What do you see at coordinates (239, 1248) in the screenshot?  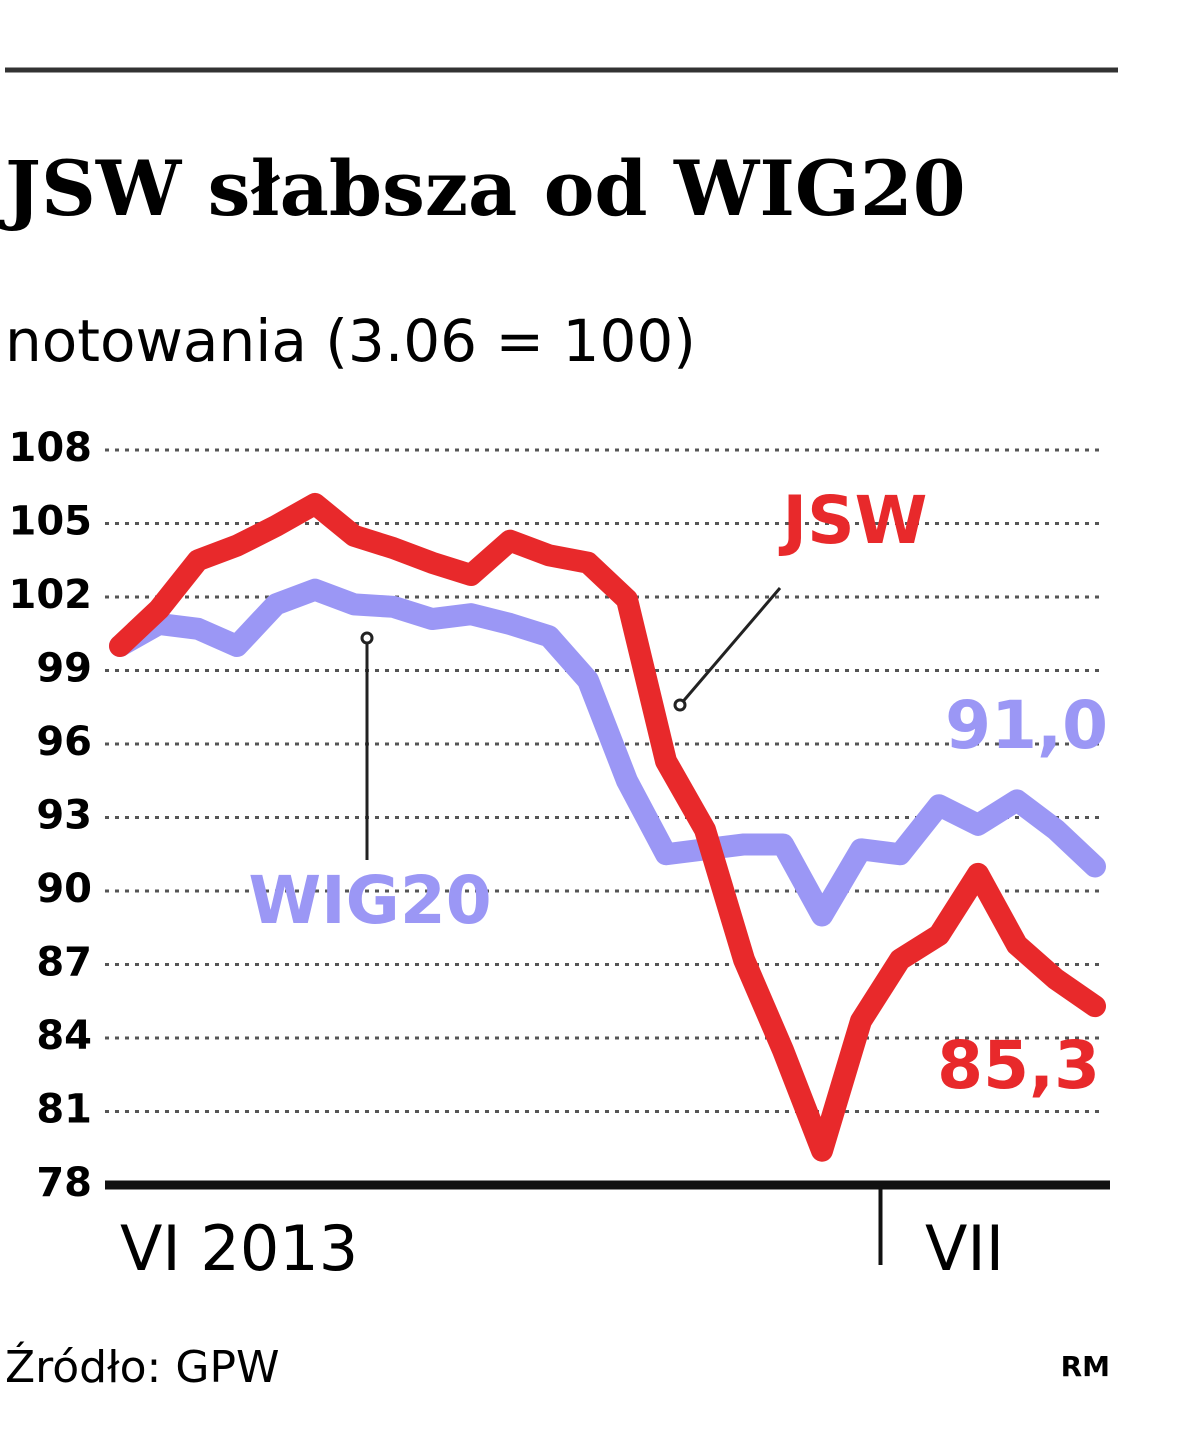 I see `x-tick-label: VI 2013` at bounding box center [239, 1248].